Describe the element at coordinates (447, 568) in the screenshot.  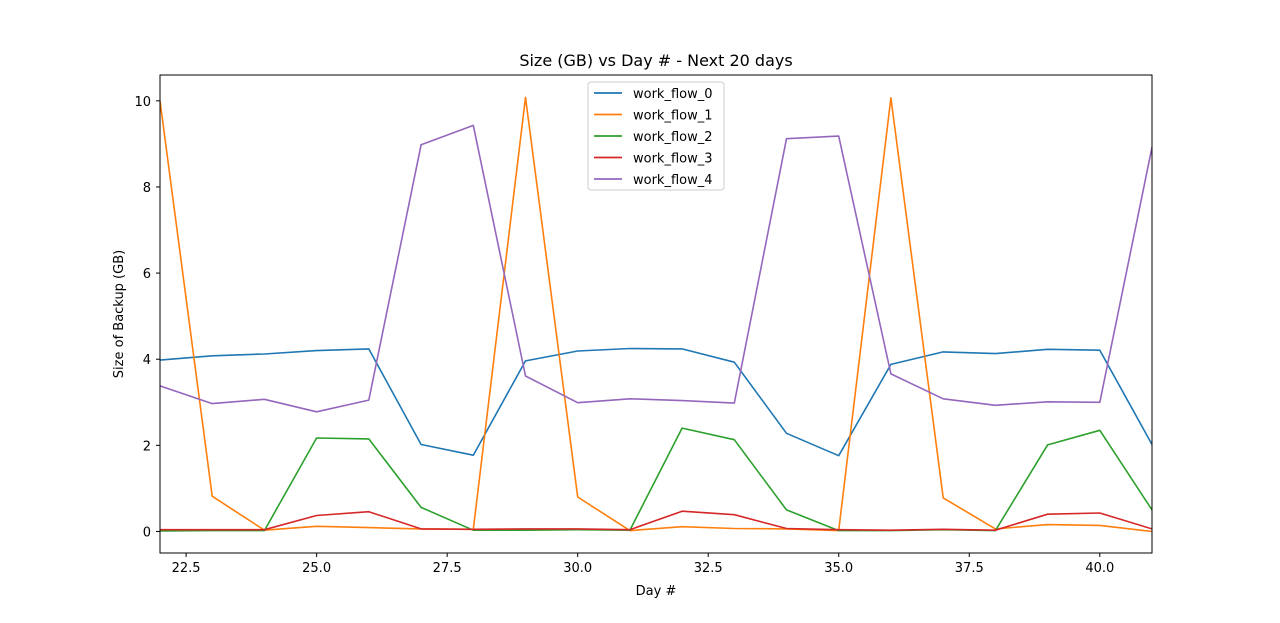
I see `x-tick-label: 27.5` at that location.